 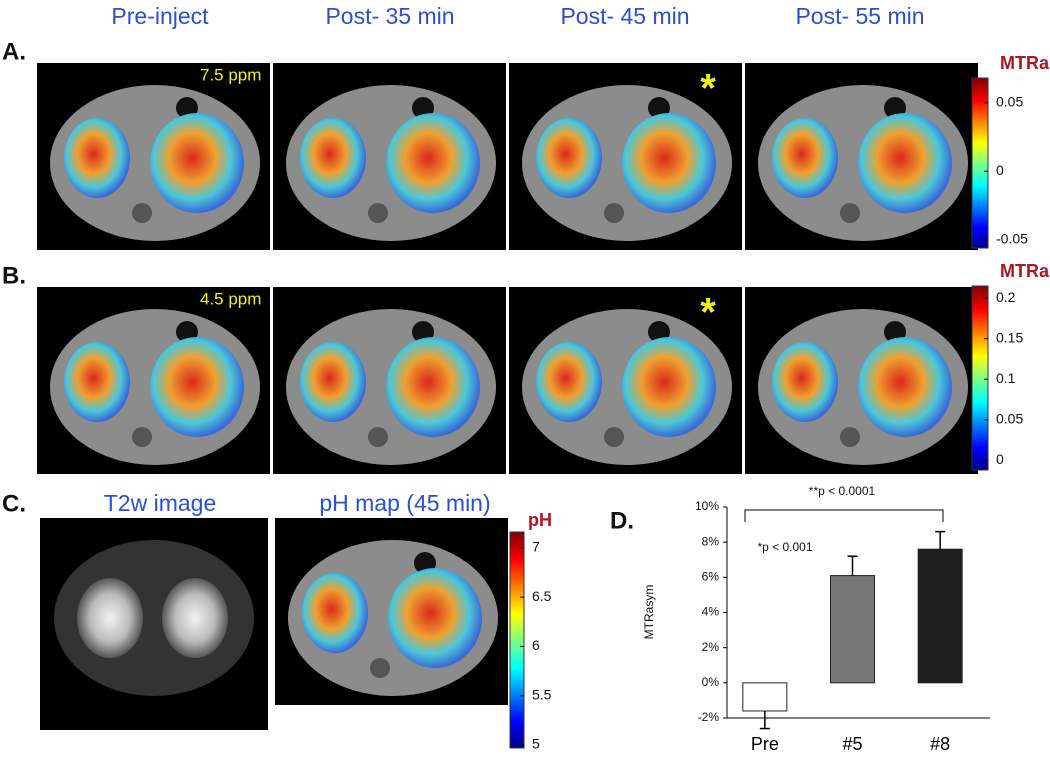 I want to click on colorbar-tick-label: 0.2, so click(x=1006, y=297).